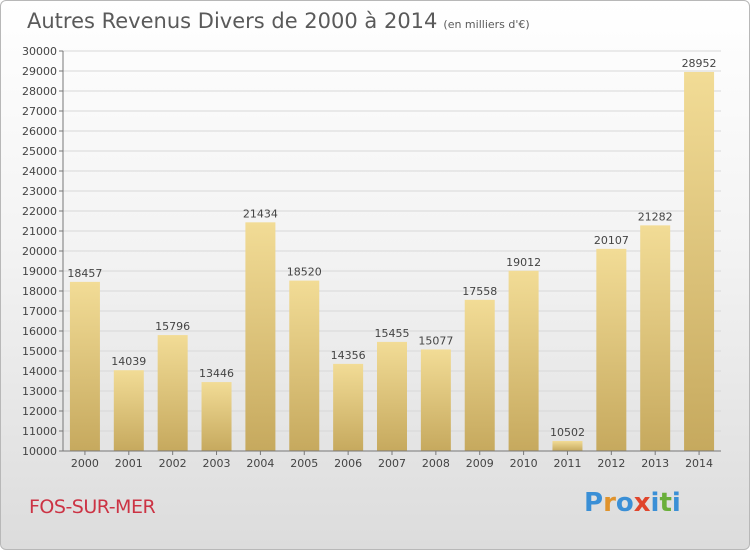  Describe the element at coordinates (435, 340) in the screenshot. I see `bar-value-label: 15077` at that location.